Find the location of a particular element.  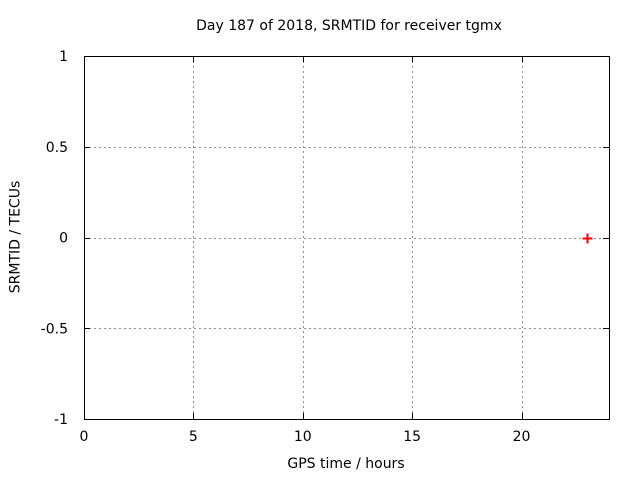

y-axis-label: SRMTID / TECUs is located at coordinates (16, 237).